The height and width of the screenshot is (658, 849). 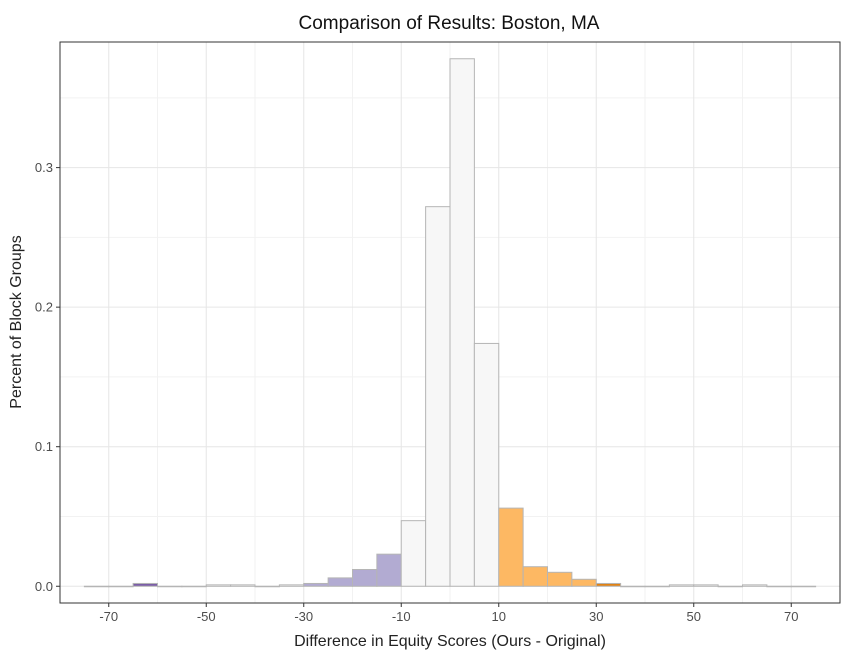 I want to click on x-axis: -70 -50 -30 -10 10 30 50 70, so click(x=448, y=613).